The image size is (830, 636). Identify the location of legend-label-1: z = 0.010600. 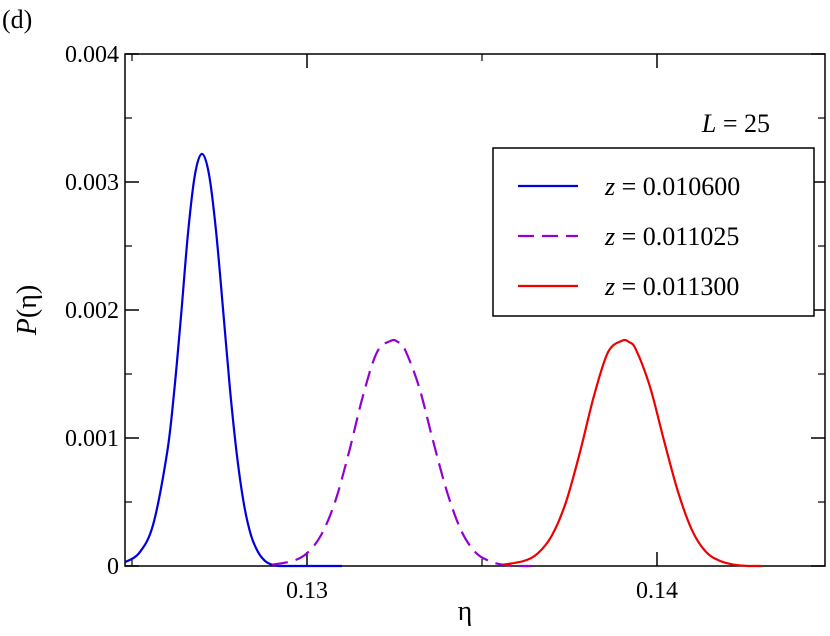
(672, 186).